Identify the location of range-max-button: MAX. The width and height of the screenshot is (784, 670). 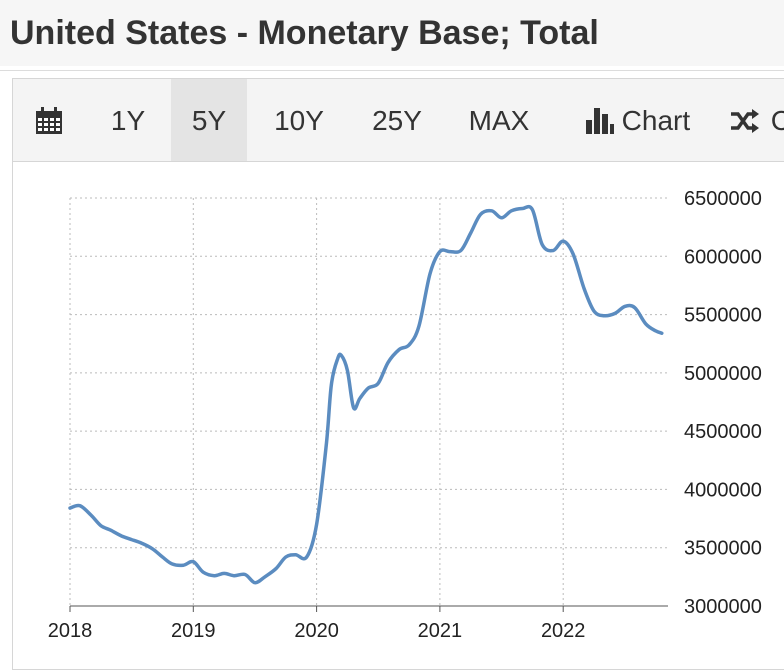
(499, 120).